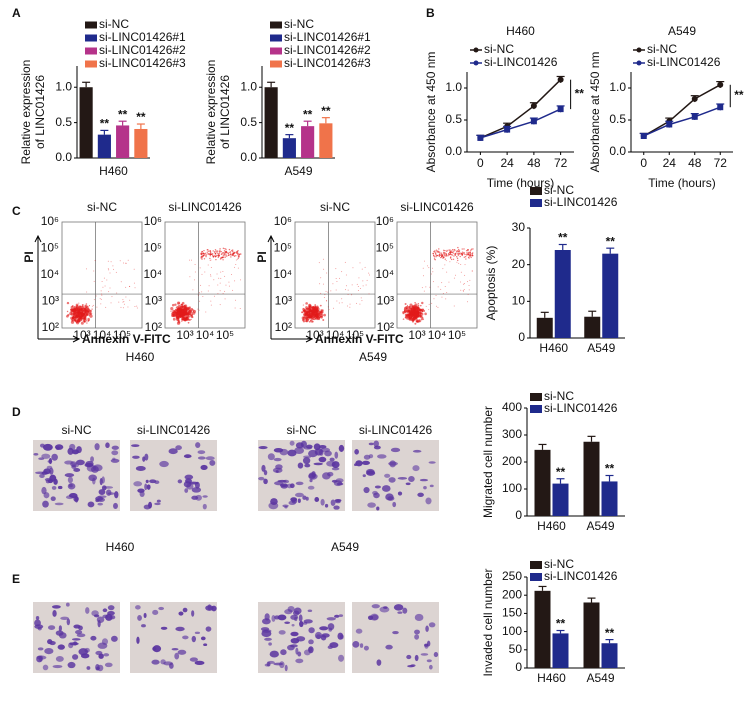 This screenshot has height=702, width=753. What do you see at coordinates (507, 163) in the screenshot?
I see `x-tick-label: 24` at bounding box center [507, 163].